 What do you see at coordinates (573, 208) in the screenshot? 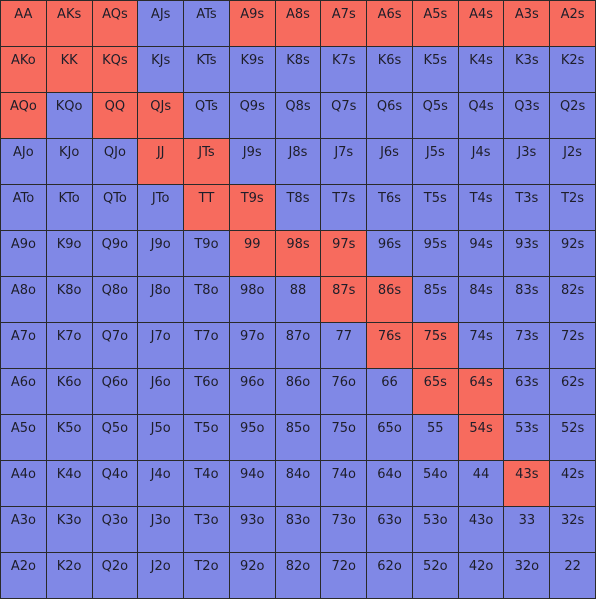
I see `hand-cell: T2s` at bounding box center [573, 208].